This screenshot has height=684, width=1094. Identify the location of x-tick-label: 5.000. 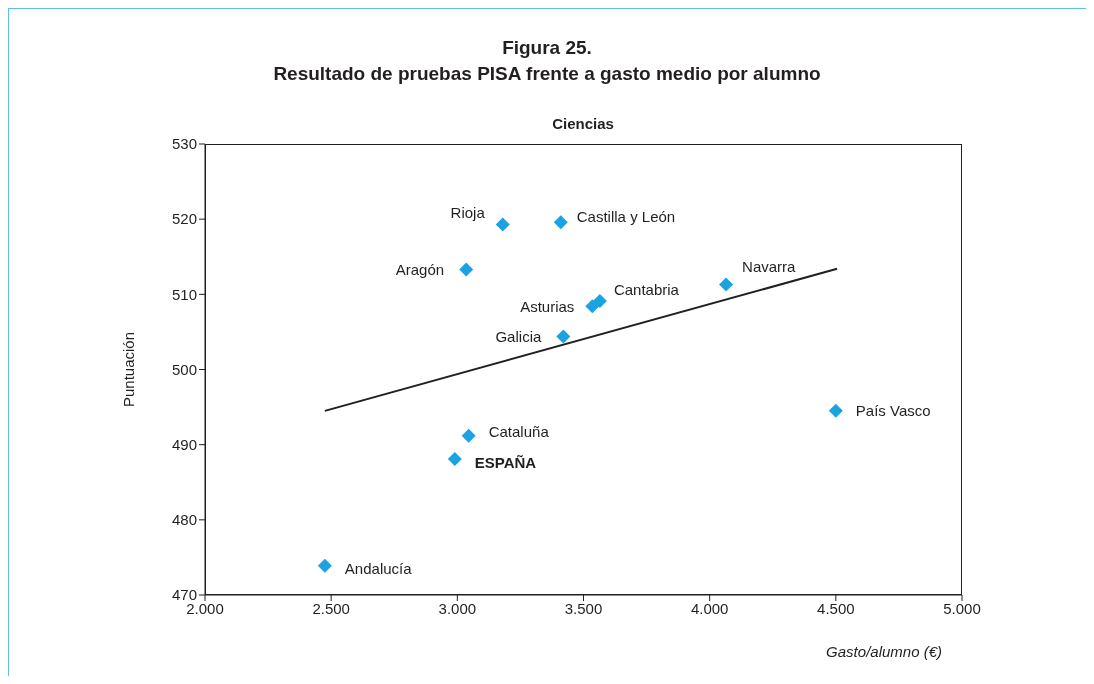
(962, 608).